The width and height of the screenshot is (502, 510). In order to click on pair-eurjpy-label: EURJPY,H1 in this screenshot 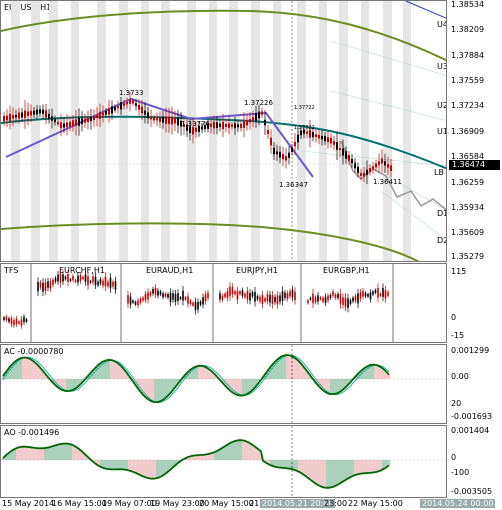, I will do `click(257, 270)`.